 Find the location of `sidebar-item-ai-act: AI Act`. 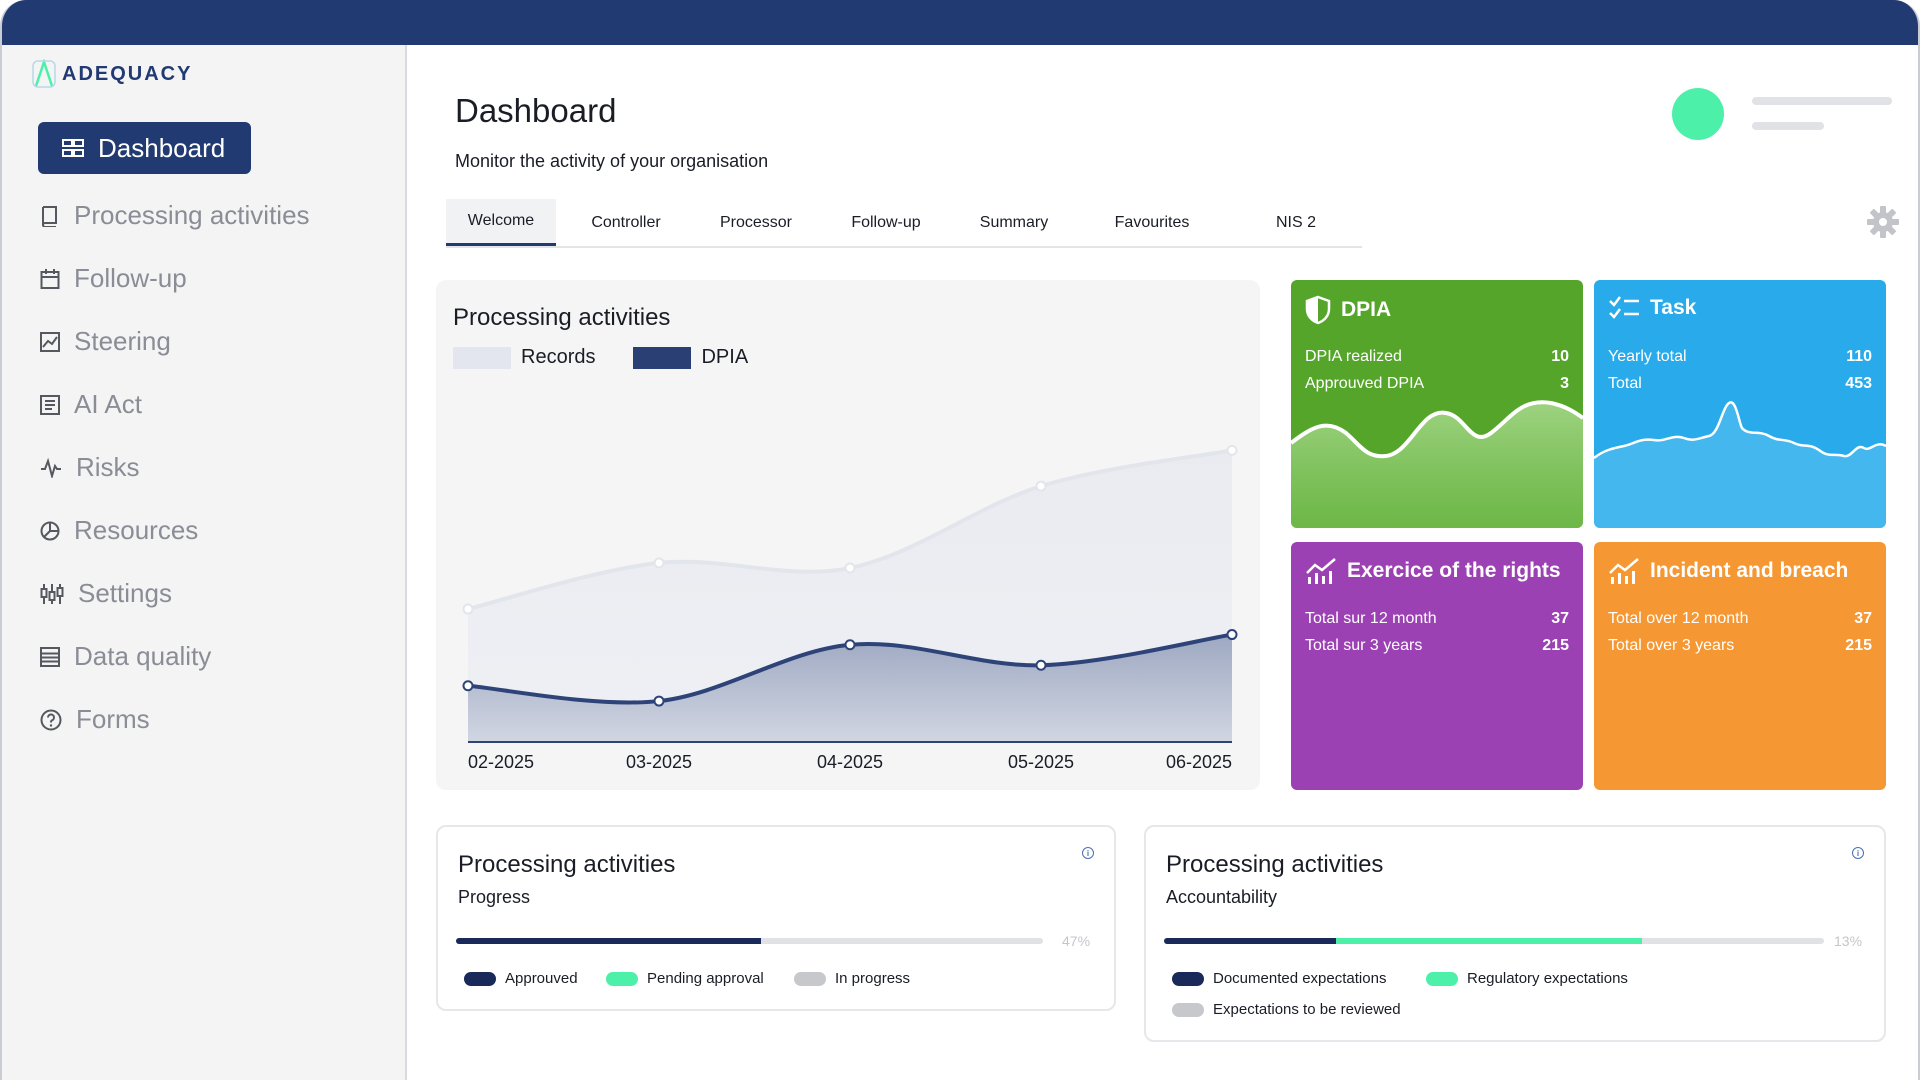

sidebar-item-ai-act: AI Act is located at coordinates (91, 404).